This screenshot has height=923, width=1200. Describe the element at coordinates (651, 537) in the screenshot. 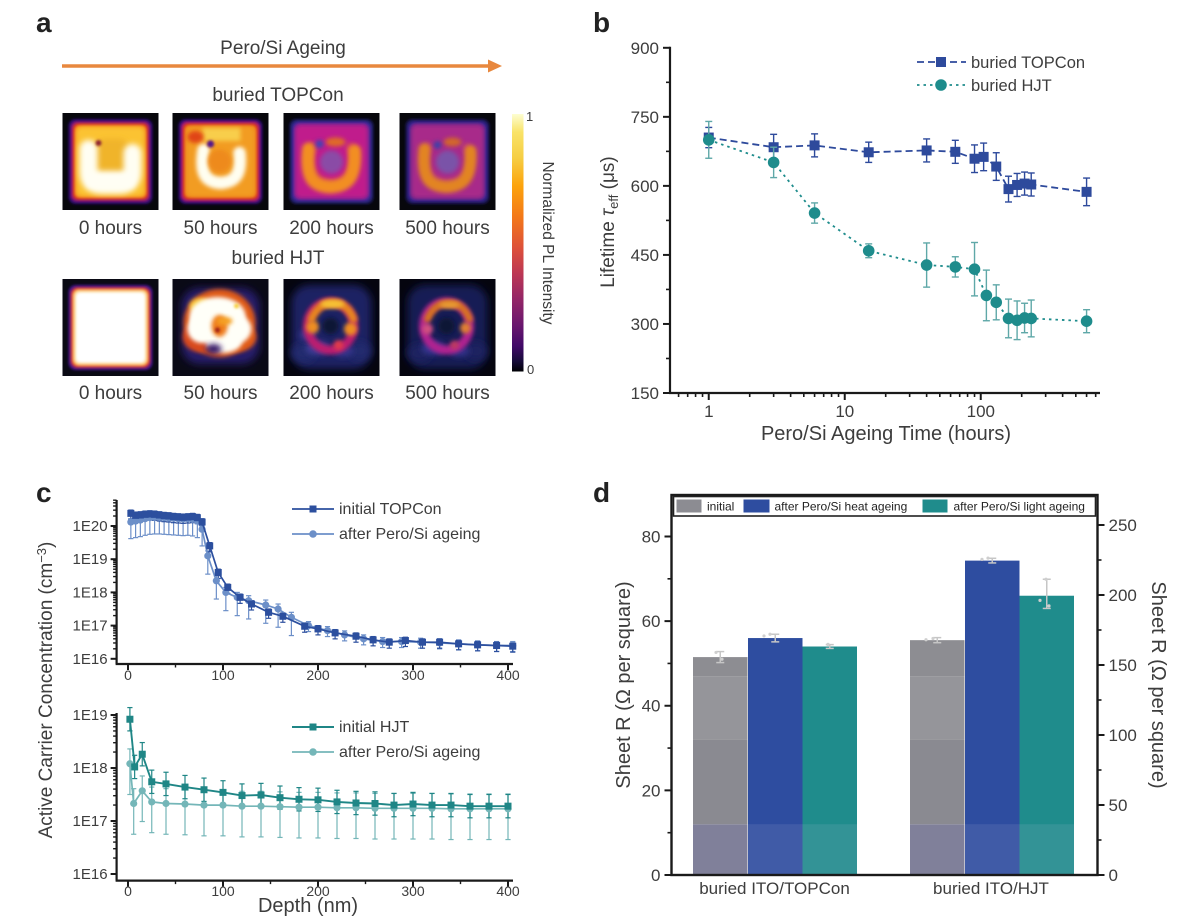

I see `svg-text: 80` at that location.